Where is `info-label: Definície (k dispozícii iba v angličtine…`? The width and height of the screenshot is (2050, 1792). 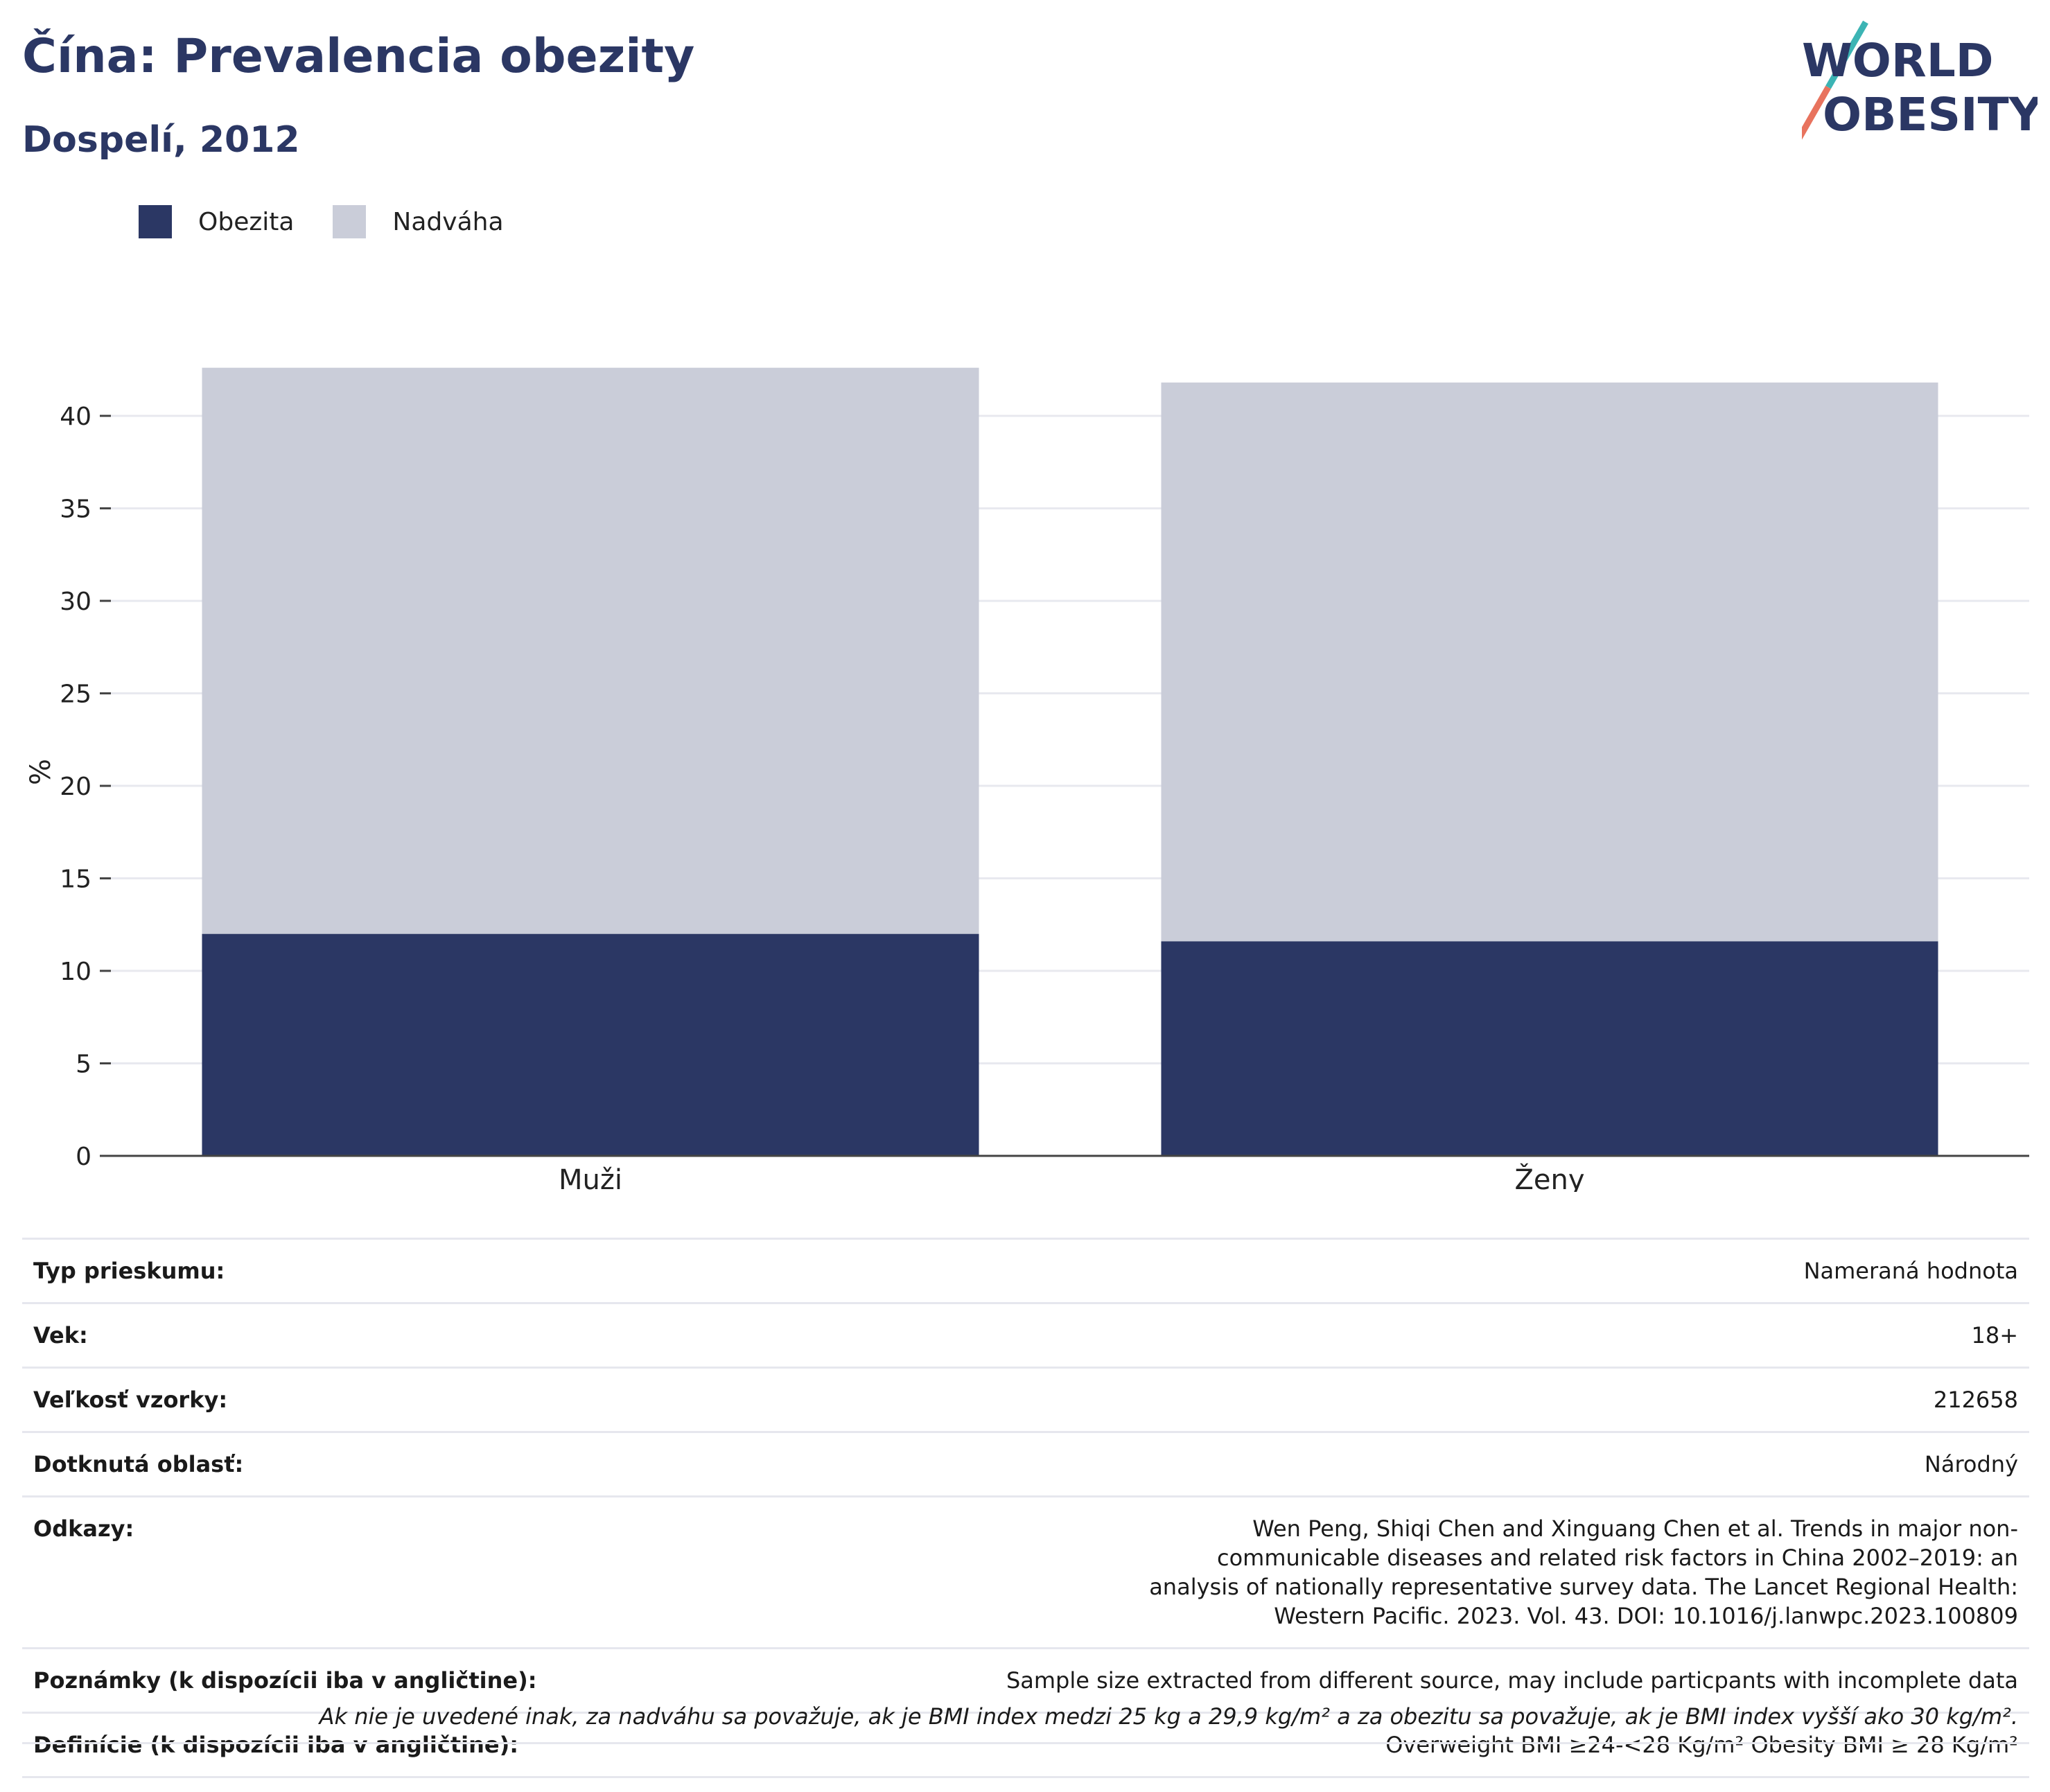 info-label: Definície (k dispozícii iba v angličtine… is located at coordinates (285, 1745).